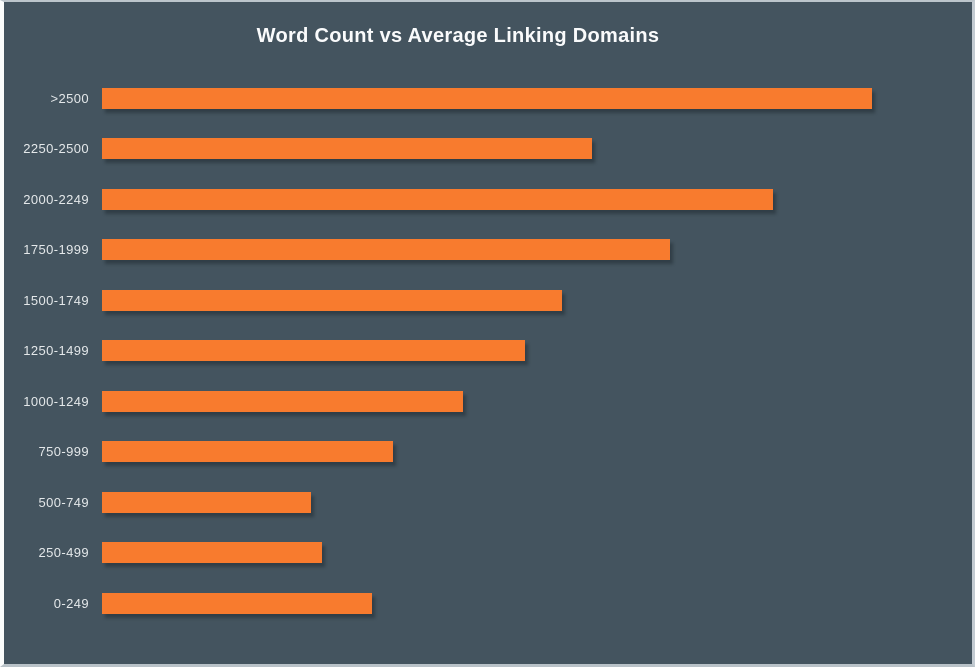 The height and width of the screenshot is (667, 975). I want to click on category-label: 2000-2249, so click(56, 199).